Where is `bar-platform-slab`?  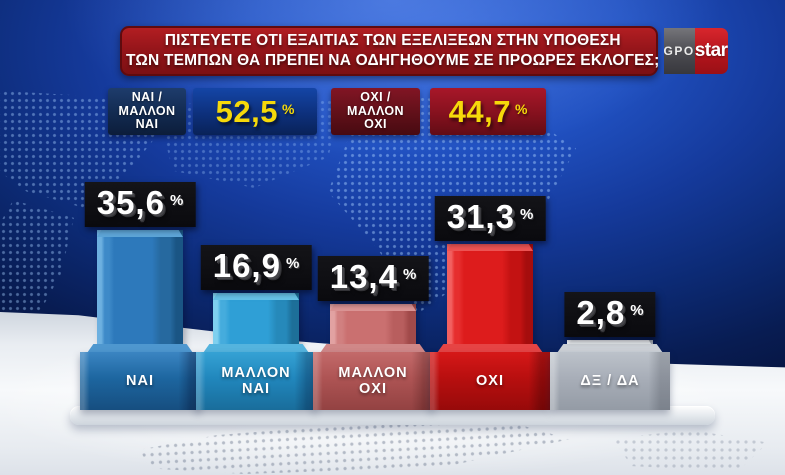
bar-platform-slab is located at coordinates (392, 415).